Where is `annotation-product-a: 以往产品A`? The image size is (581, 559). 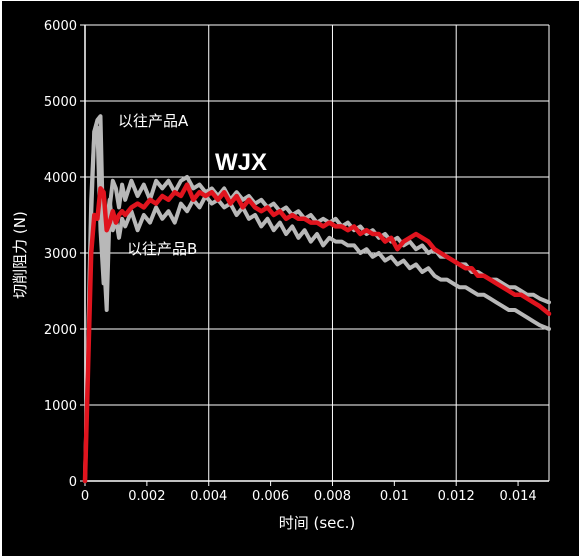 annotation-product-a: 以往产品A is located at coordinates (153, 121).